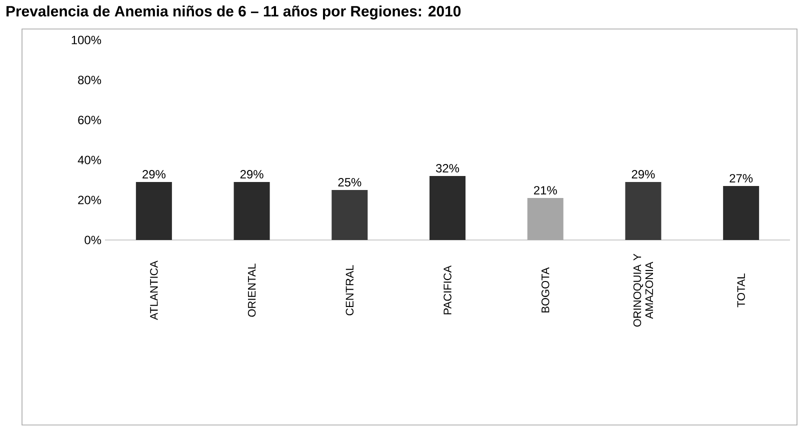 Image resolution: width=799 pixels, height=427 pixels. I want to click on data-label: 27%, so click(741, 178).